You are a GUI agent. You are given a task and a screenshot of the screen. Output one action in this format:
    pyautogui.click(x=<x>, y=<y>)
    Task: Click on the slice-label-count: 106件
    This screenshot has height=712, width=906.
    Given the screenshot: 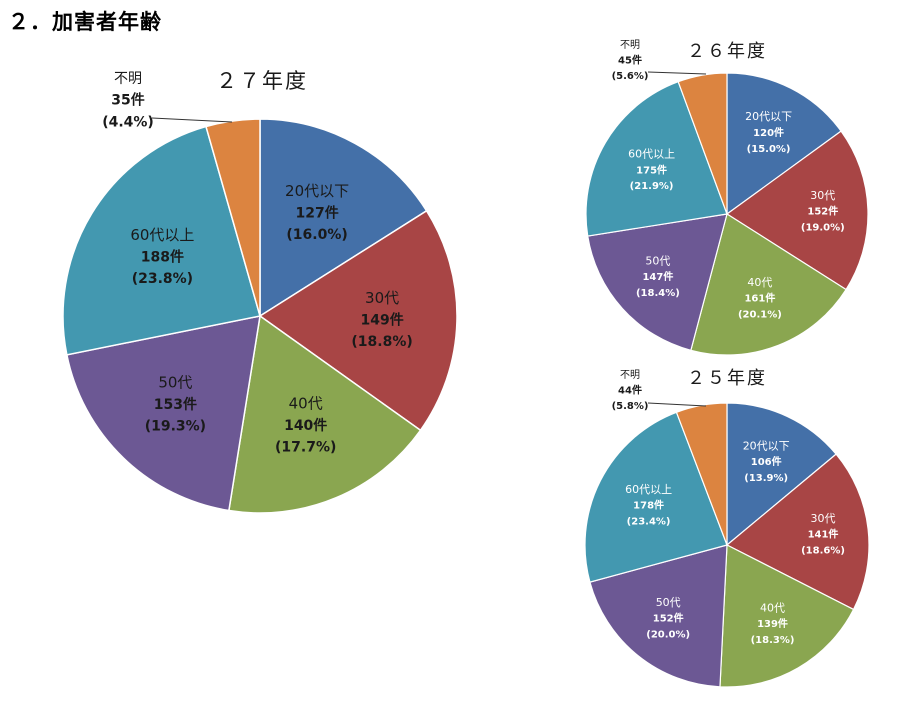 What is the action you would take?
    pyautogui.click(x=766, y=461)
    